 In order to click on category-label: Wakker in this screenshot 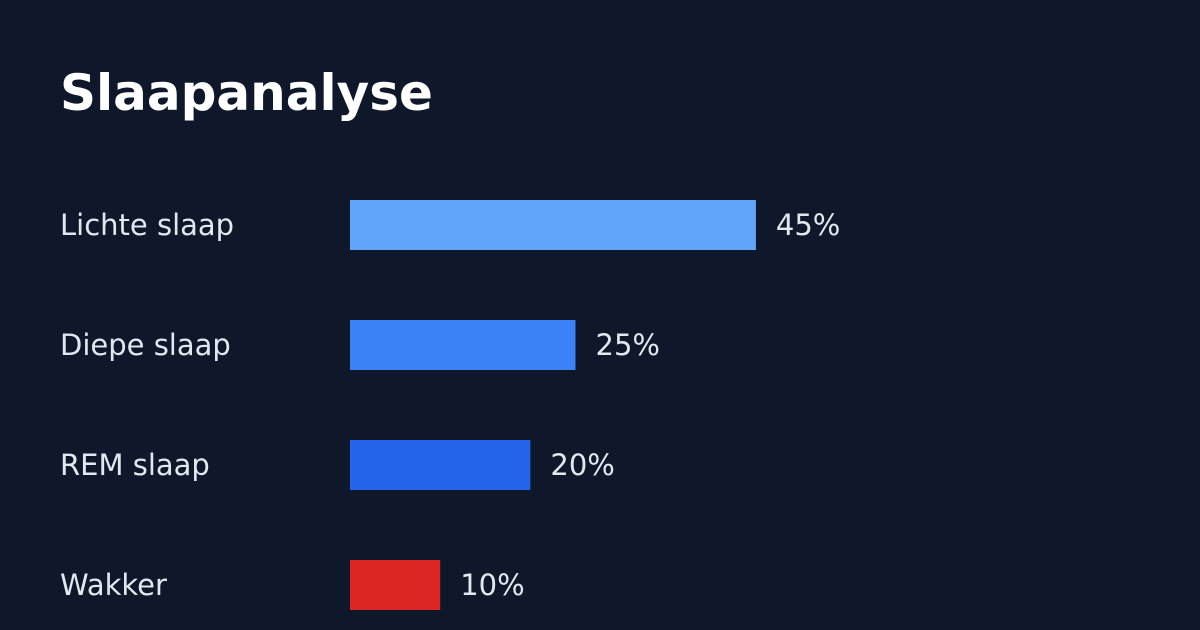, I will do `click(113, 585)`.